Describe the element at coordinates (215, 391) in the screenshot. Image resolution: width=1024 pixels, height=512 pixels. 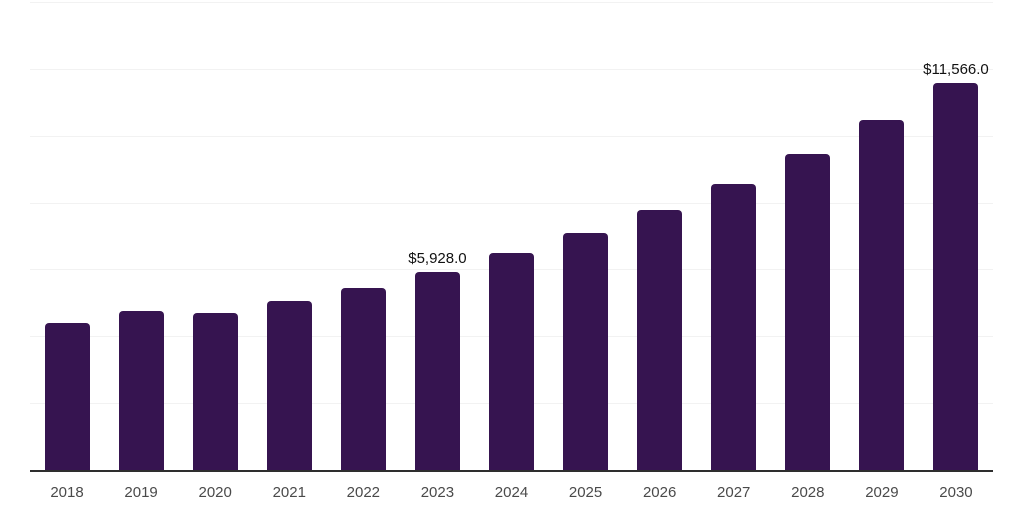
I see `bar-2020` at that location.